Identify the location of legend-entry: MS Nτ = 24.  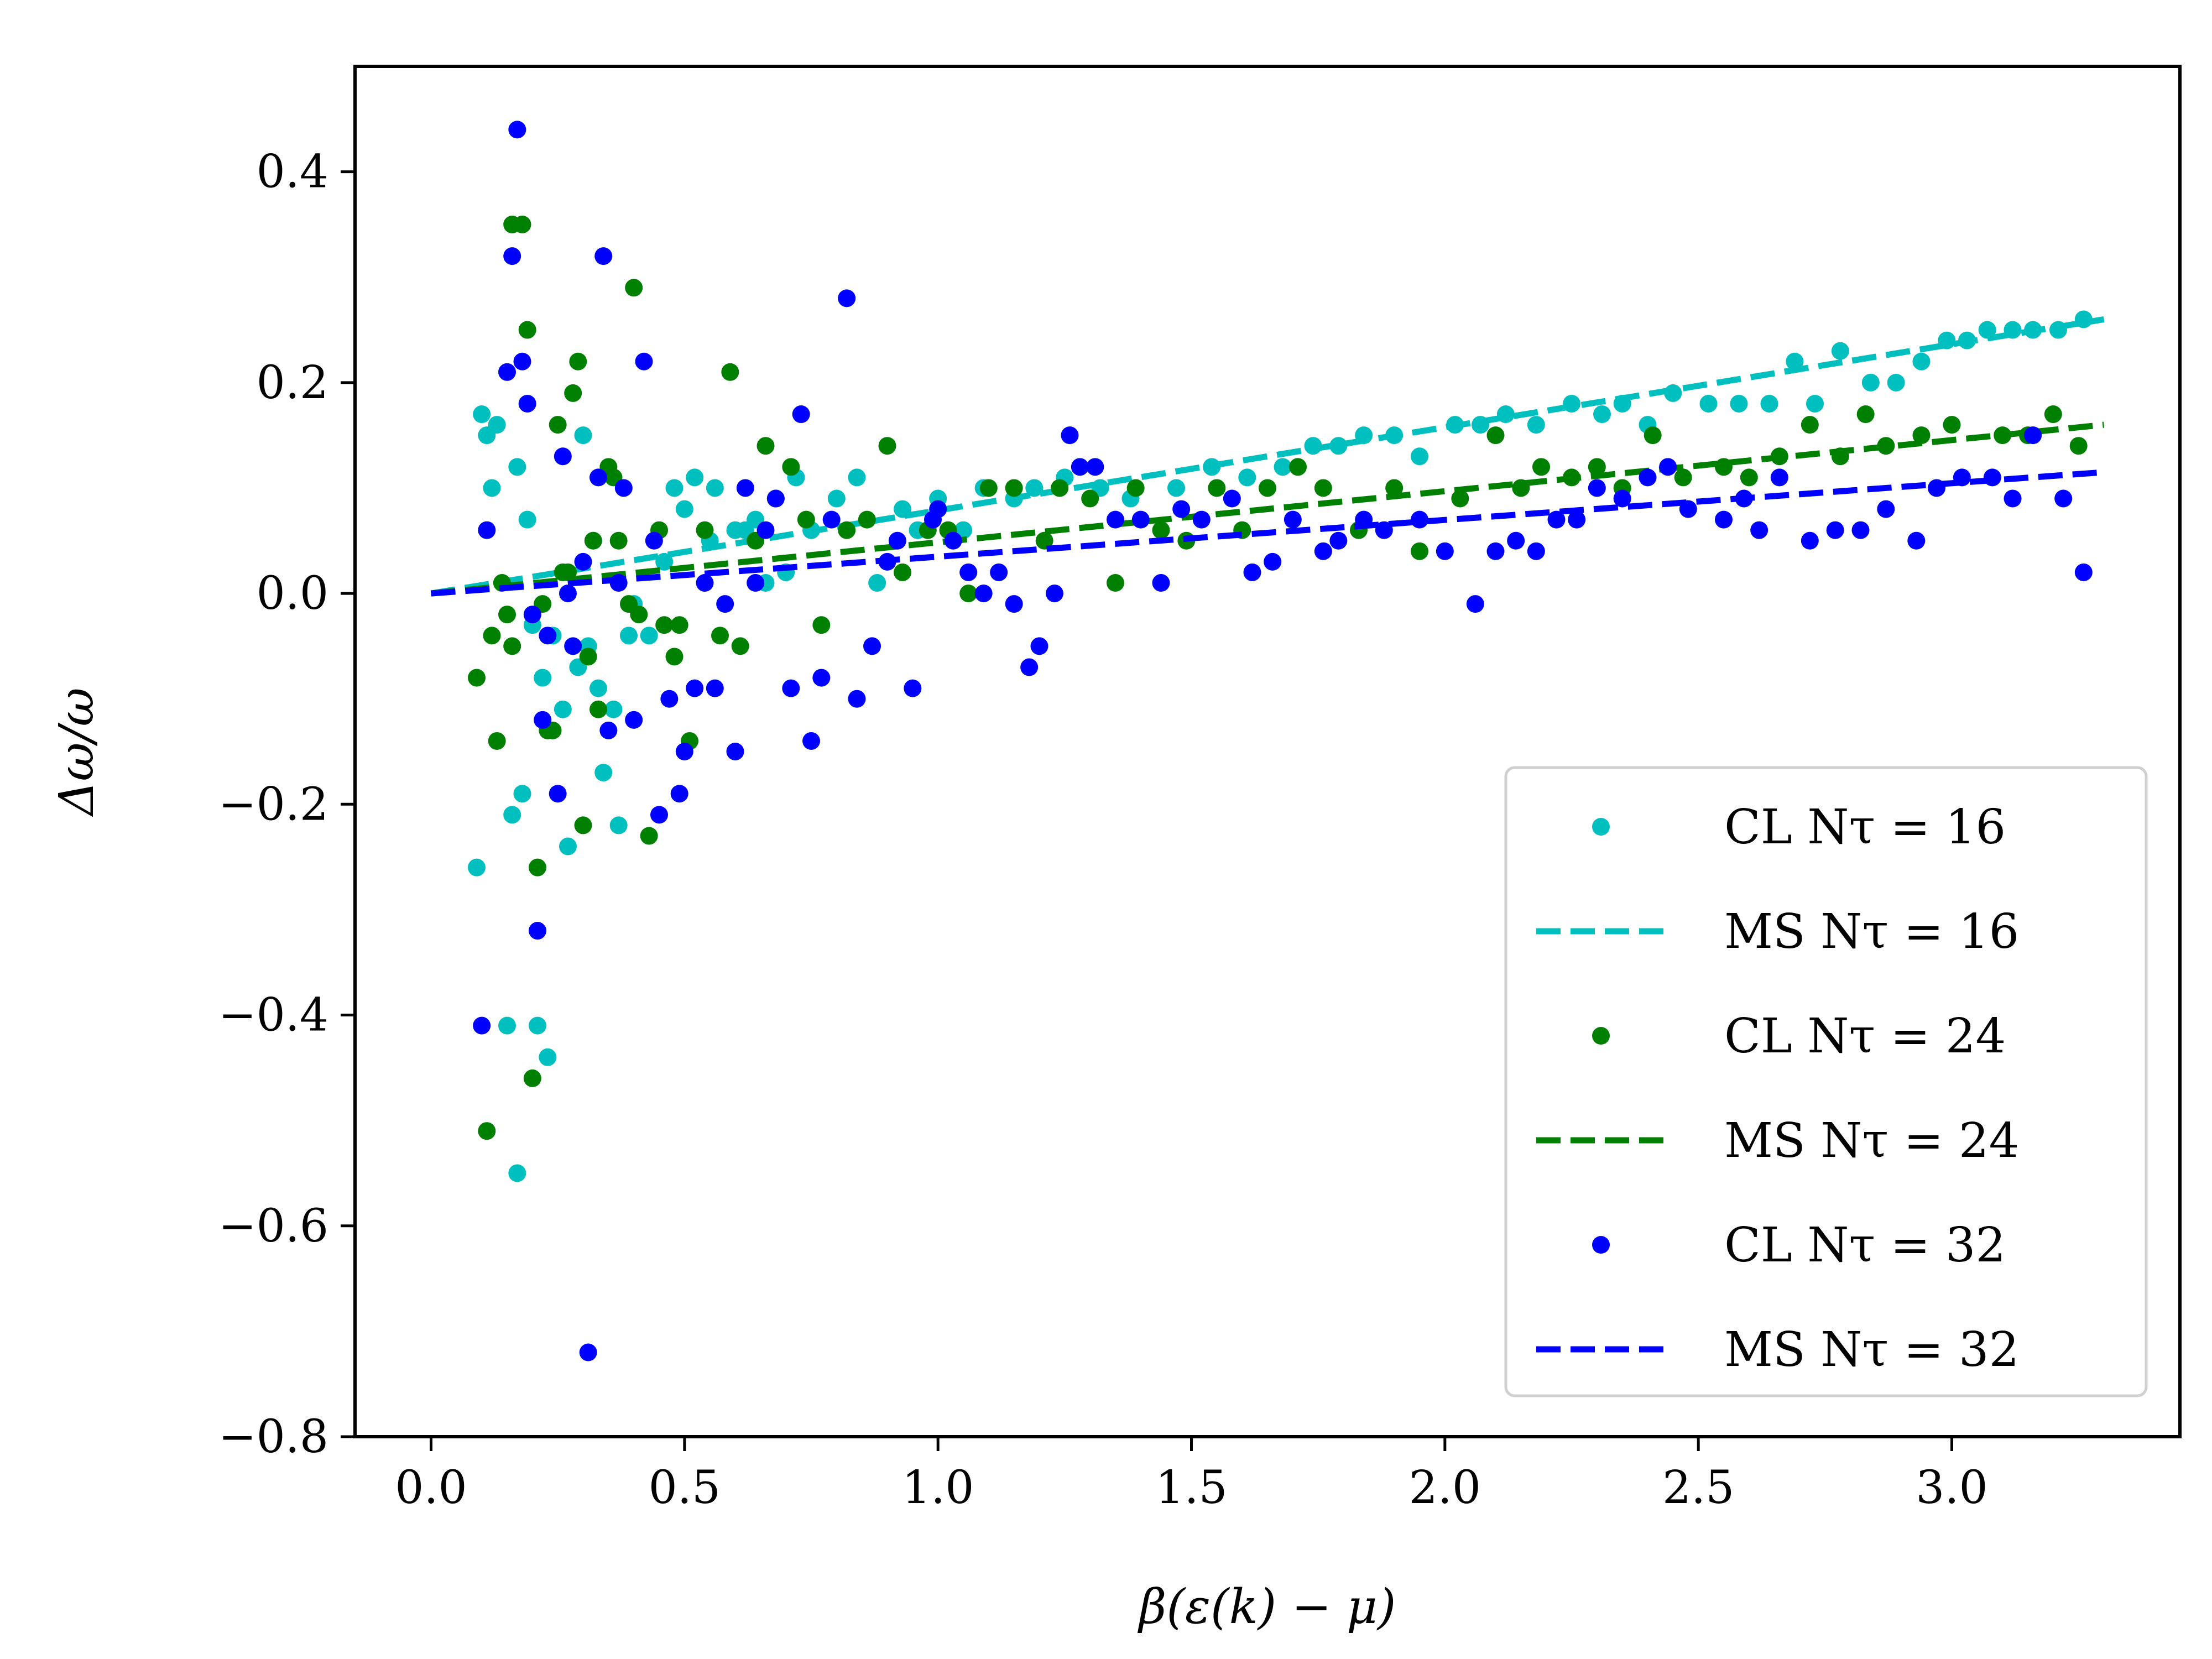
(1778, 1141).